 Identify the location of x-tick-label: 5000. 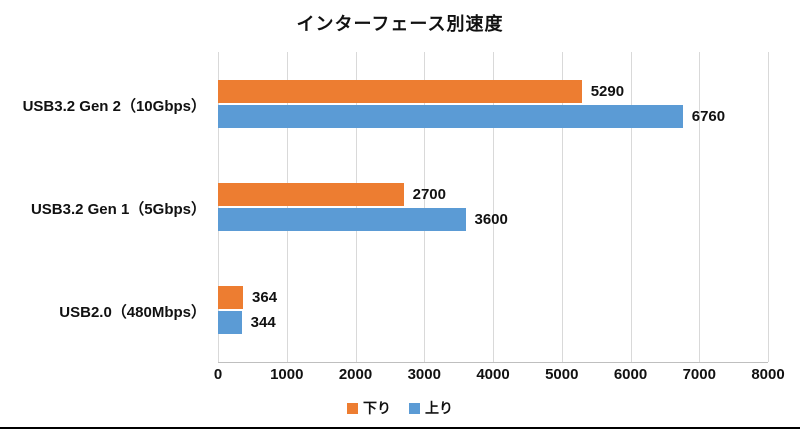
(562, 374).